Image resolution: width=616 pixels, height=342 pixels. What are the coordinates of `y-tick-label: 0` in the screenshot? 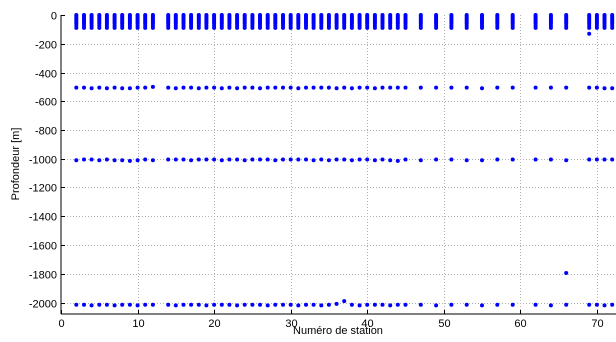 It's located at (54, 17).